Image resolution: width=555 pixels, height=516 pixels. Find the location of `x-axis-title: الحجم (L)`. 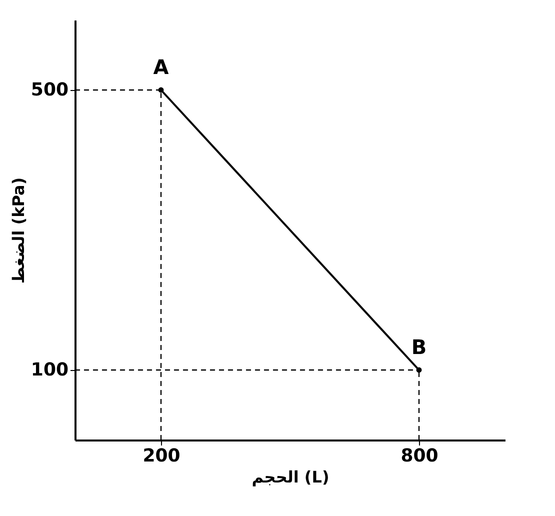

x-axis-title: الحجم (L) is located at coordinates (291, 477).